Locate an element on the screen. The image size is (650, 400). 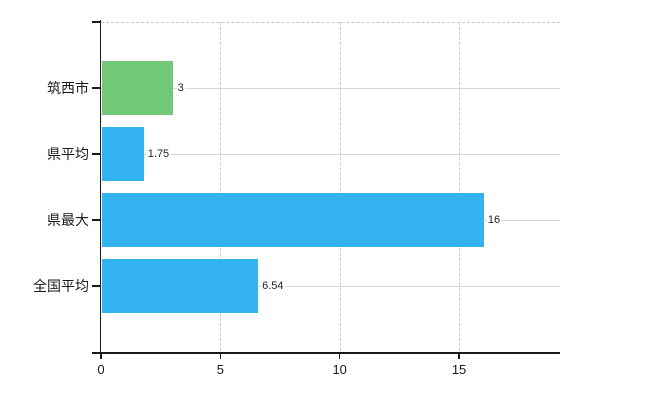
value-label: 16 is located at coordinates (494, 220).